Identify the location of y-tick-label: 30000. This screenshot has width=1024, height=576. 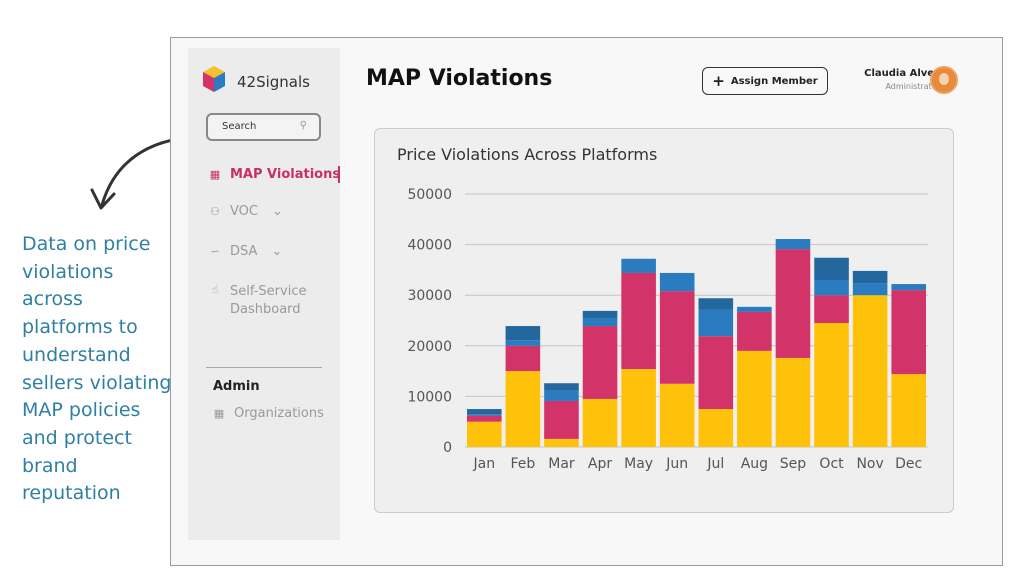
(429, 296).